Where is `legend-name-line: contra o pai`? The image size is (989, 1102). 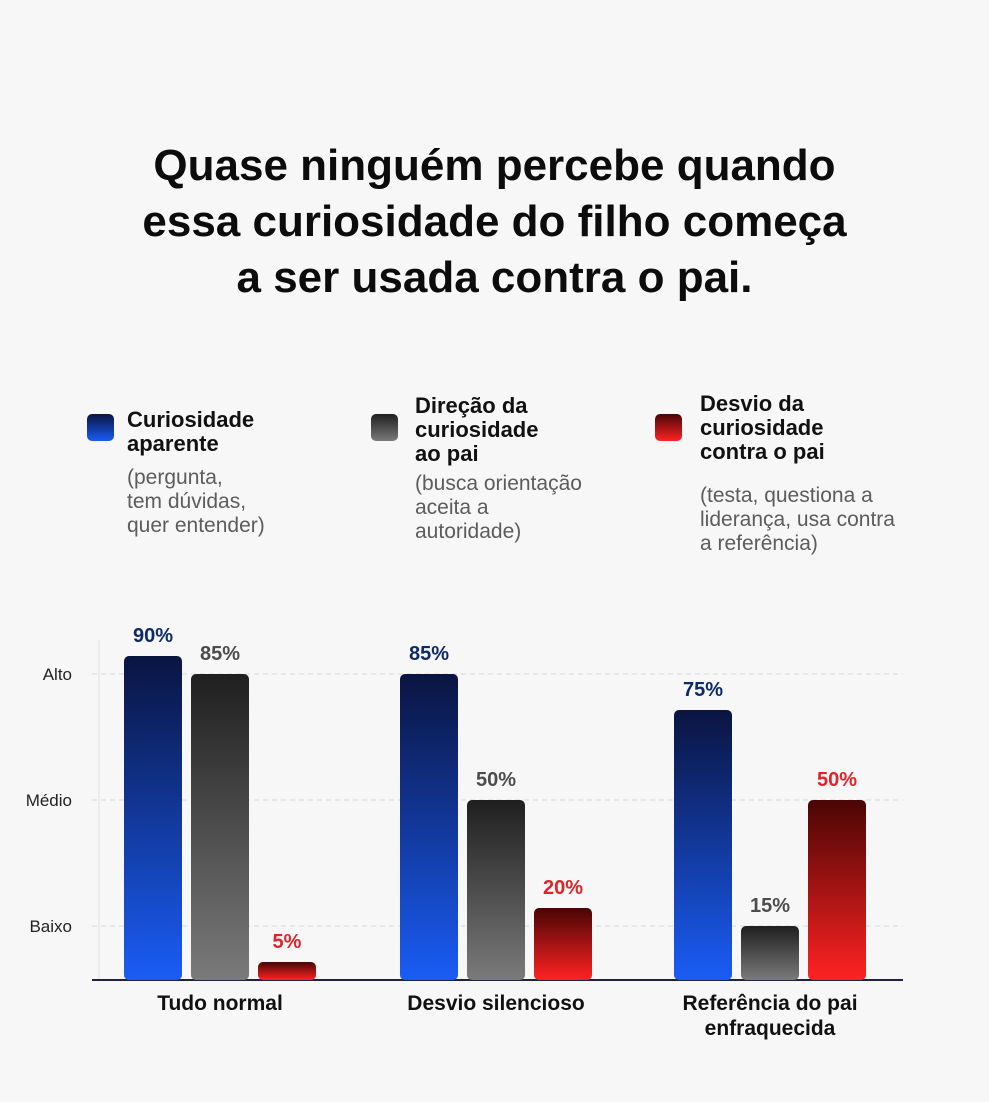 legend-name-line: contra o pai is located at coordinates (762, 451).